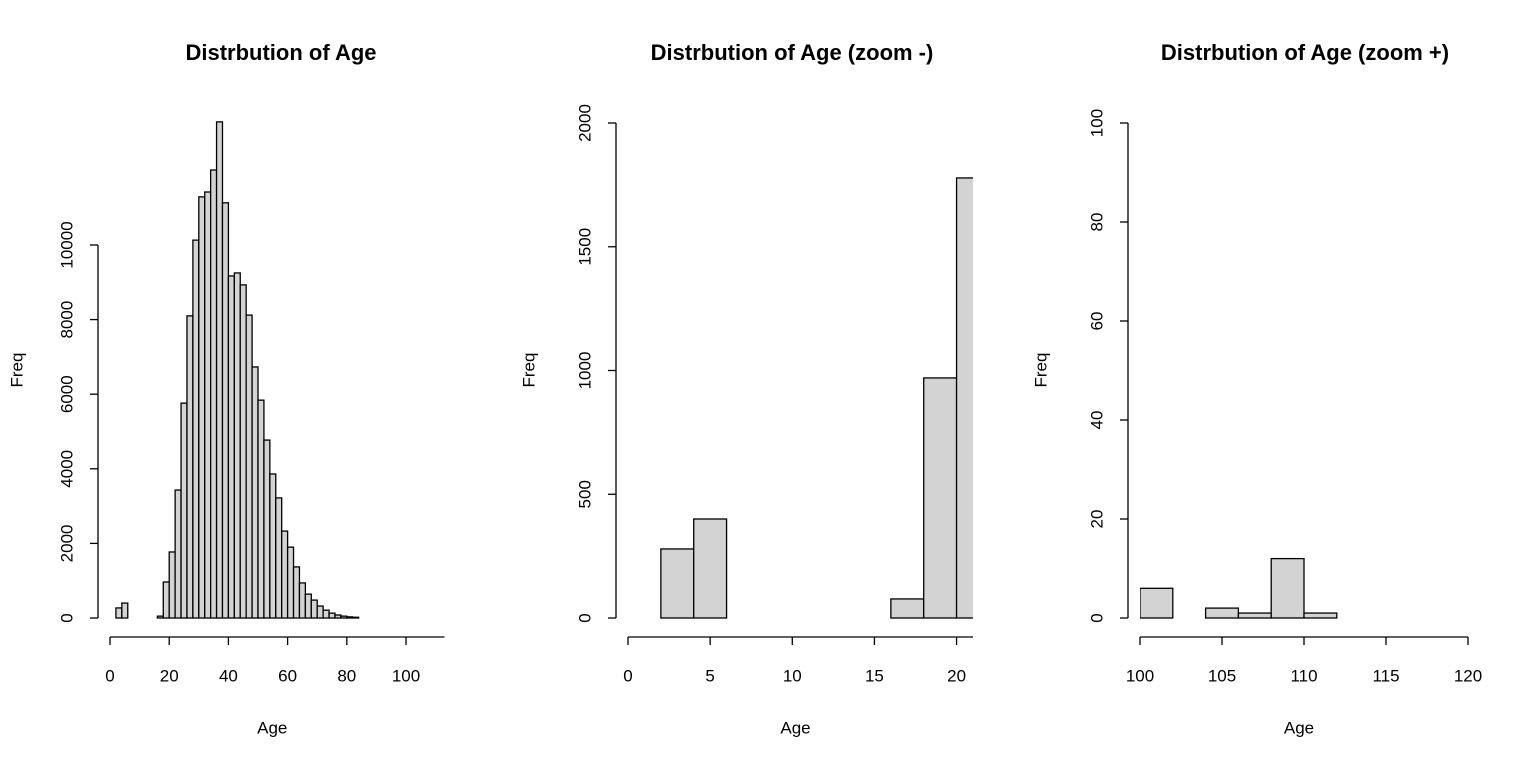 This screenshot has height=768, width=1536. What do you see at coordinates (1096, 123) in the screenshot?
I see `y-tick-label: 100` at bounding box center [1096, 123].